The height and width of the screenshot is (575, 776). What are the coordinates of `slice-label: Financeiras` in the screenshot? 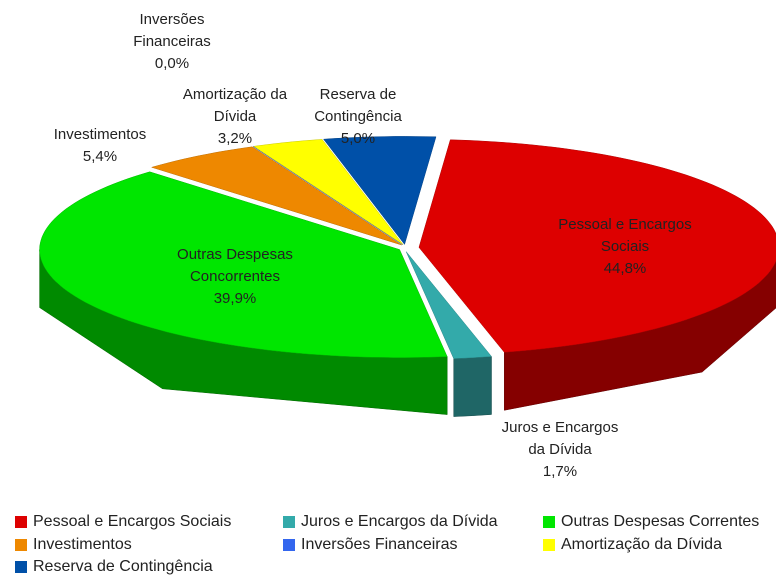 It's located at (172, 41).